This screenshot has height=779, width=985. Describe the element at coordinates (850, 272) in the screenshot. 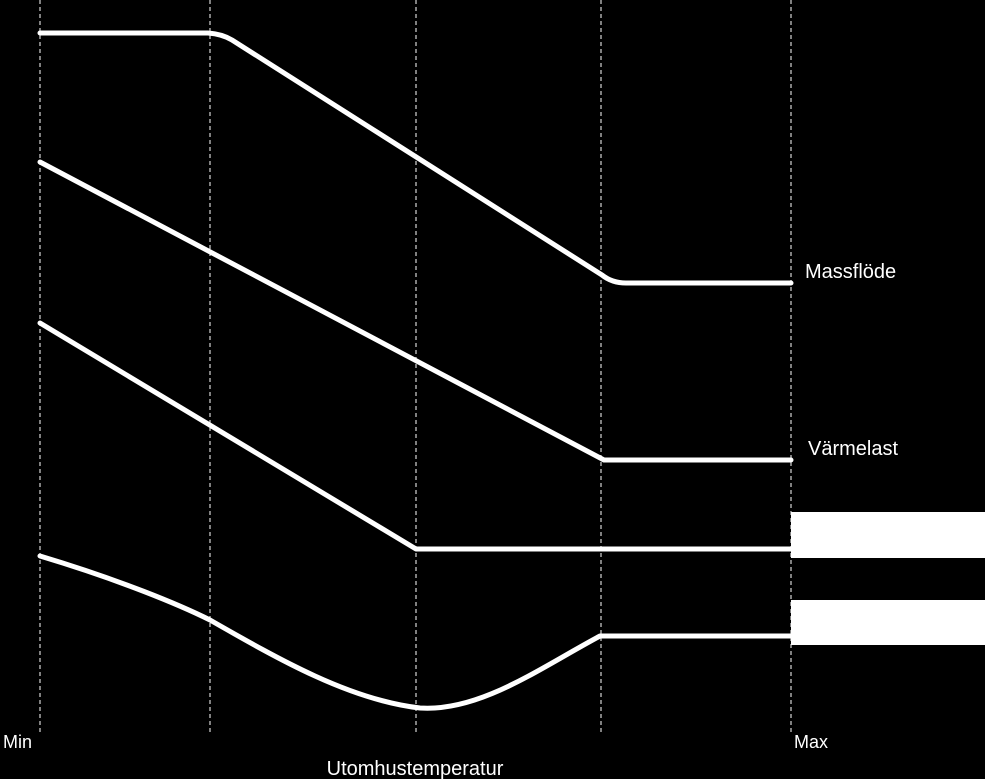

I see `series-label-massflode: Massflöde` at that location.